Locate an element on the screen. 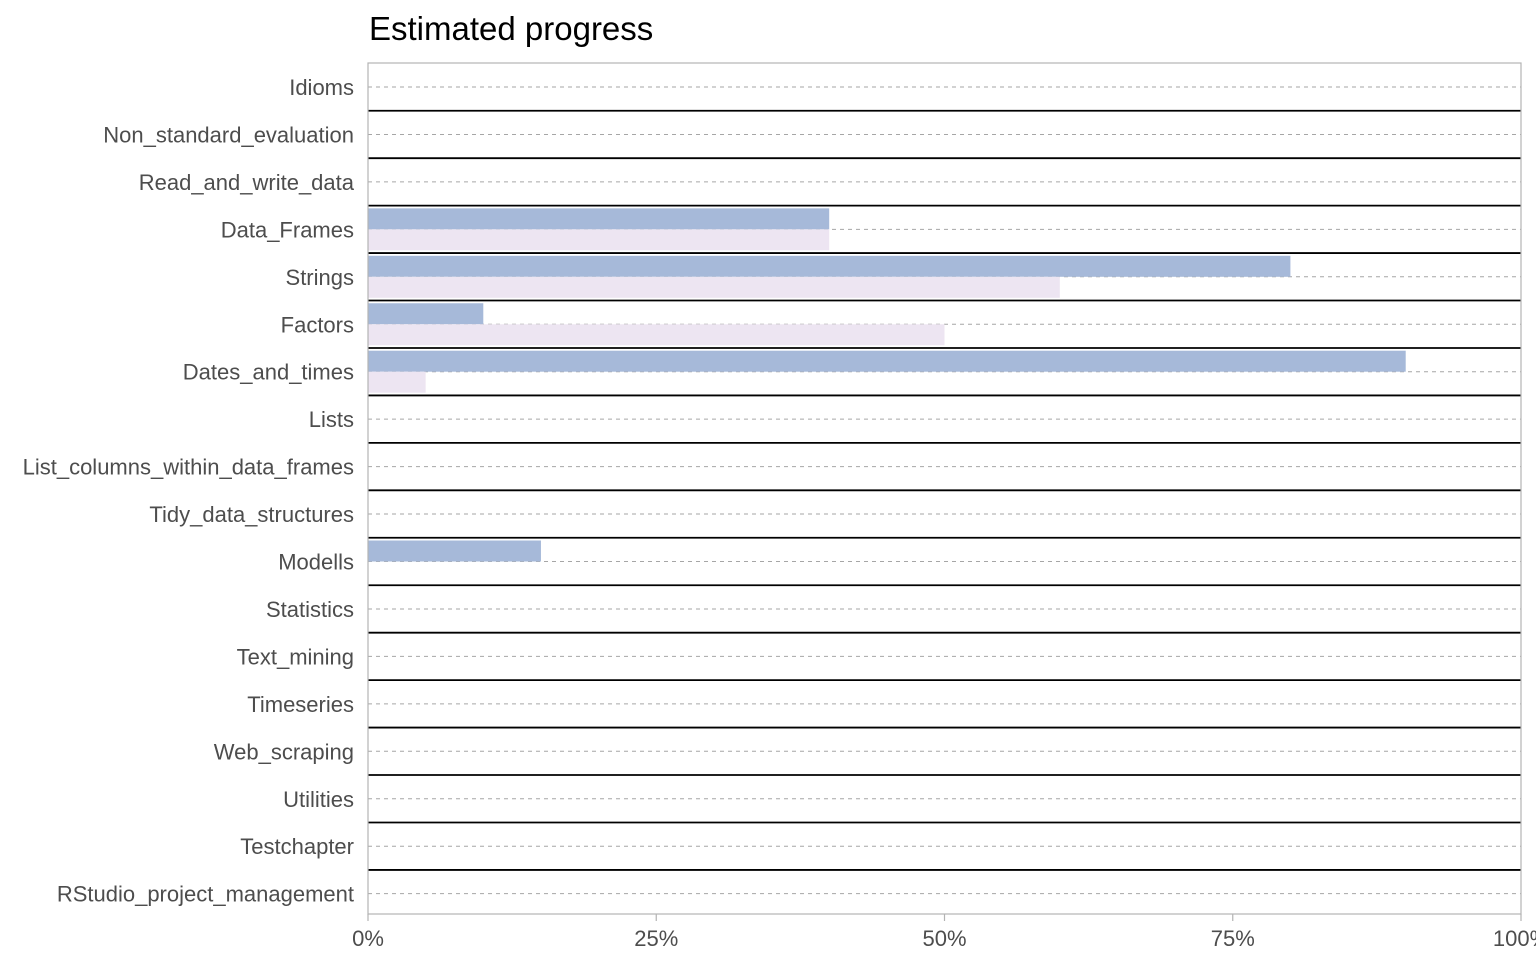  bar-series1-dates-and-times is located at coordinates (887, 361).